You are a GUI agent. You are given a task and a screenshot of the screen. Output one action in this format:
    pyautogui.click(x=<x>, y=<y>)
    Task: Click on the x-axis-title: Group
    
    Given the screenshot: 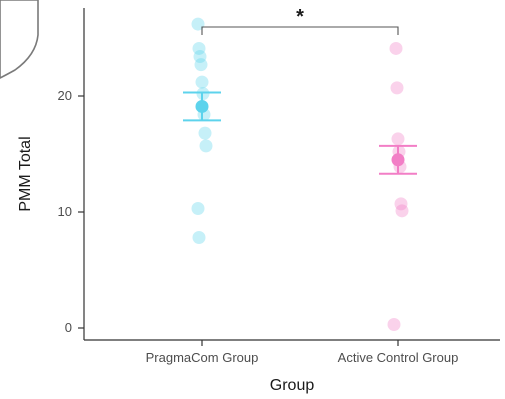 What is the action you would take?
    pyautogui.click(x=292, y=385)
    